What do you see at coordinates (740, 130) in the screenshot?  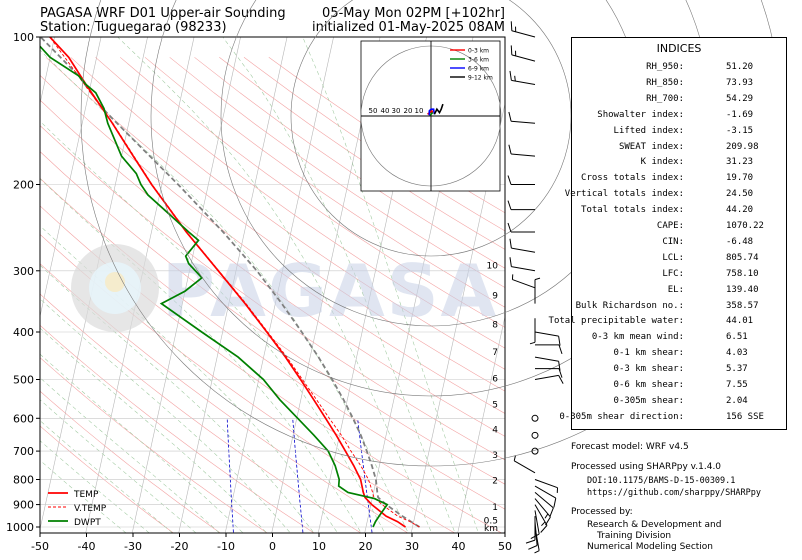 I see `index-value: -3.15` at bounding box center [740, 130].